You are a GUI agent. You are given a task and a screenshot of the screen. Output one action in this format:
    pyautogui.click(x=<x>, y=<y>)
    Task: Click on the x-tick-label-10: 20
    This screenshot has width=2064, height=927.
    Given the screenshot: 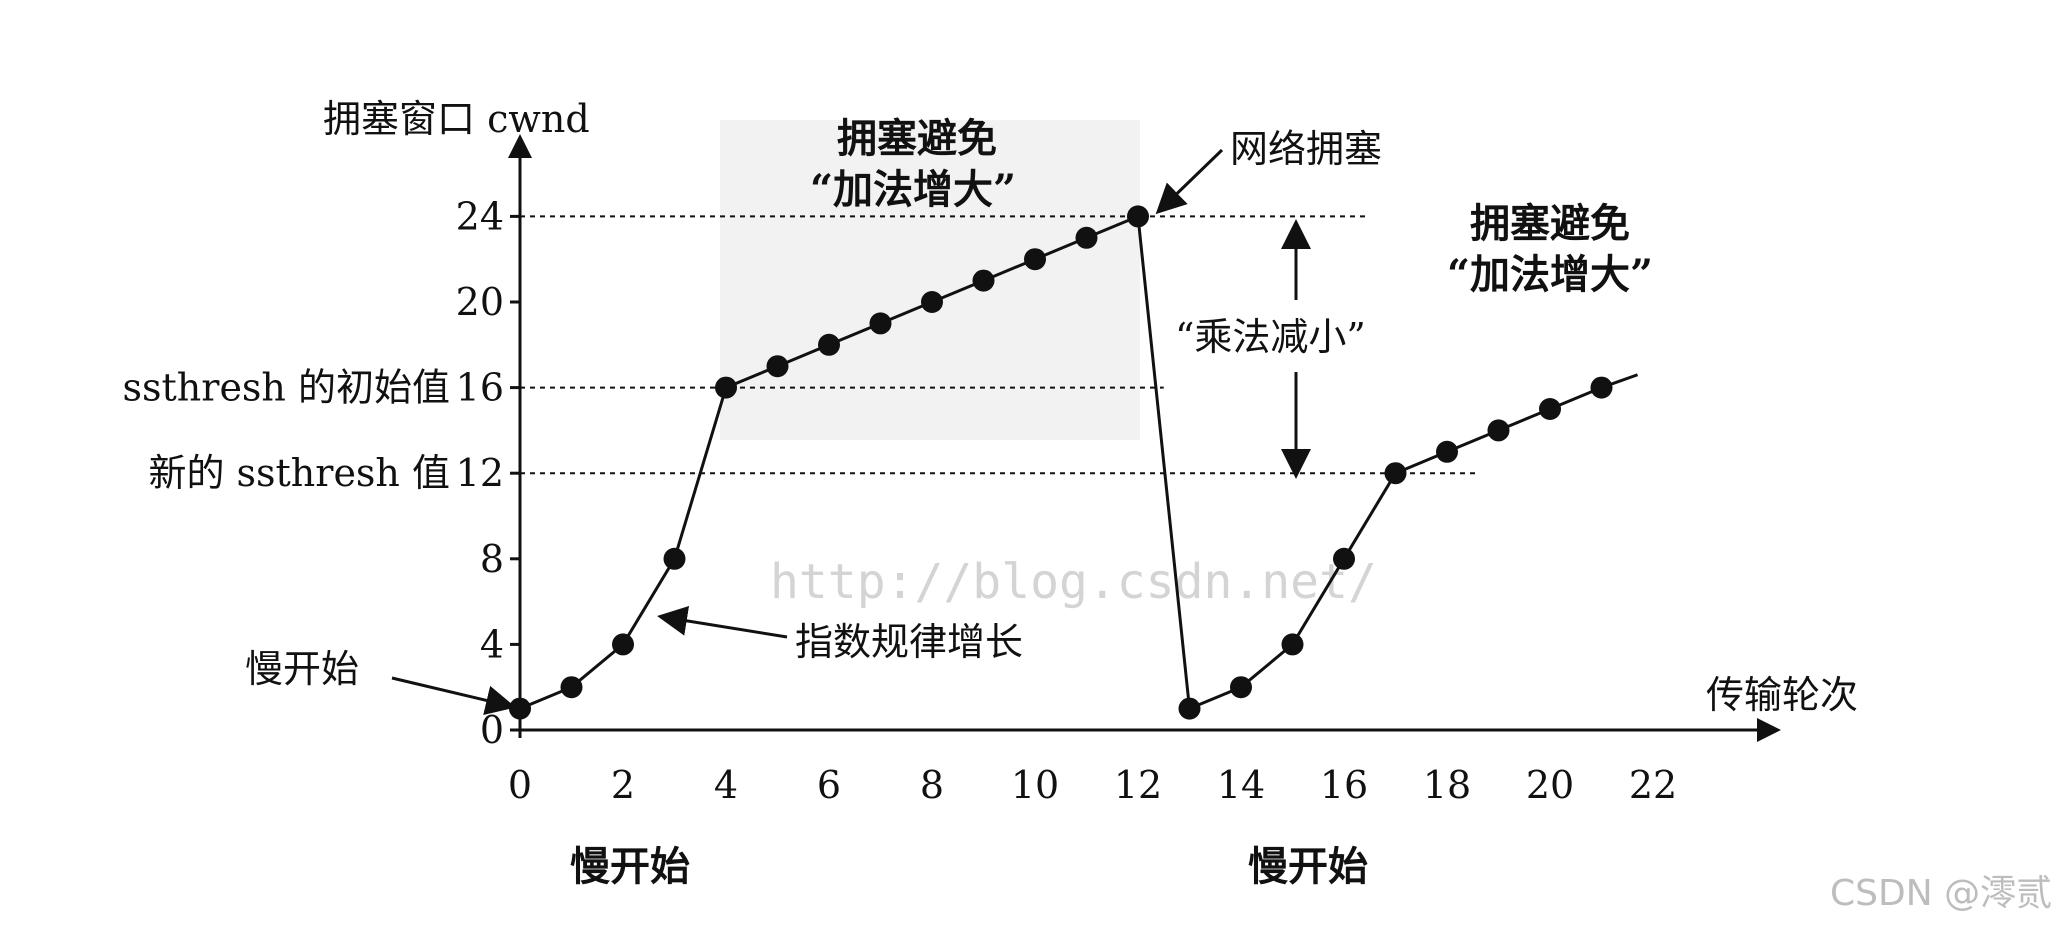 What is the action you would take?
    pyautogui.click(x=1550, y=785)
    